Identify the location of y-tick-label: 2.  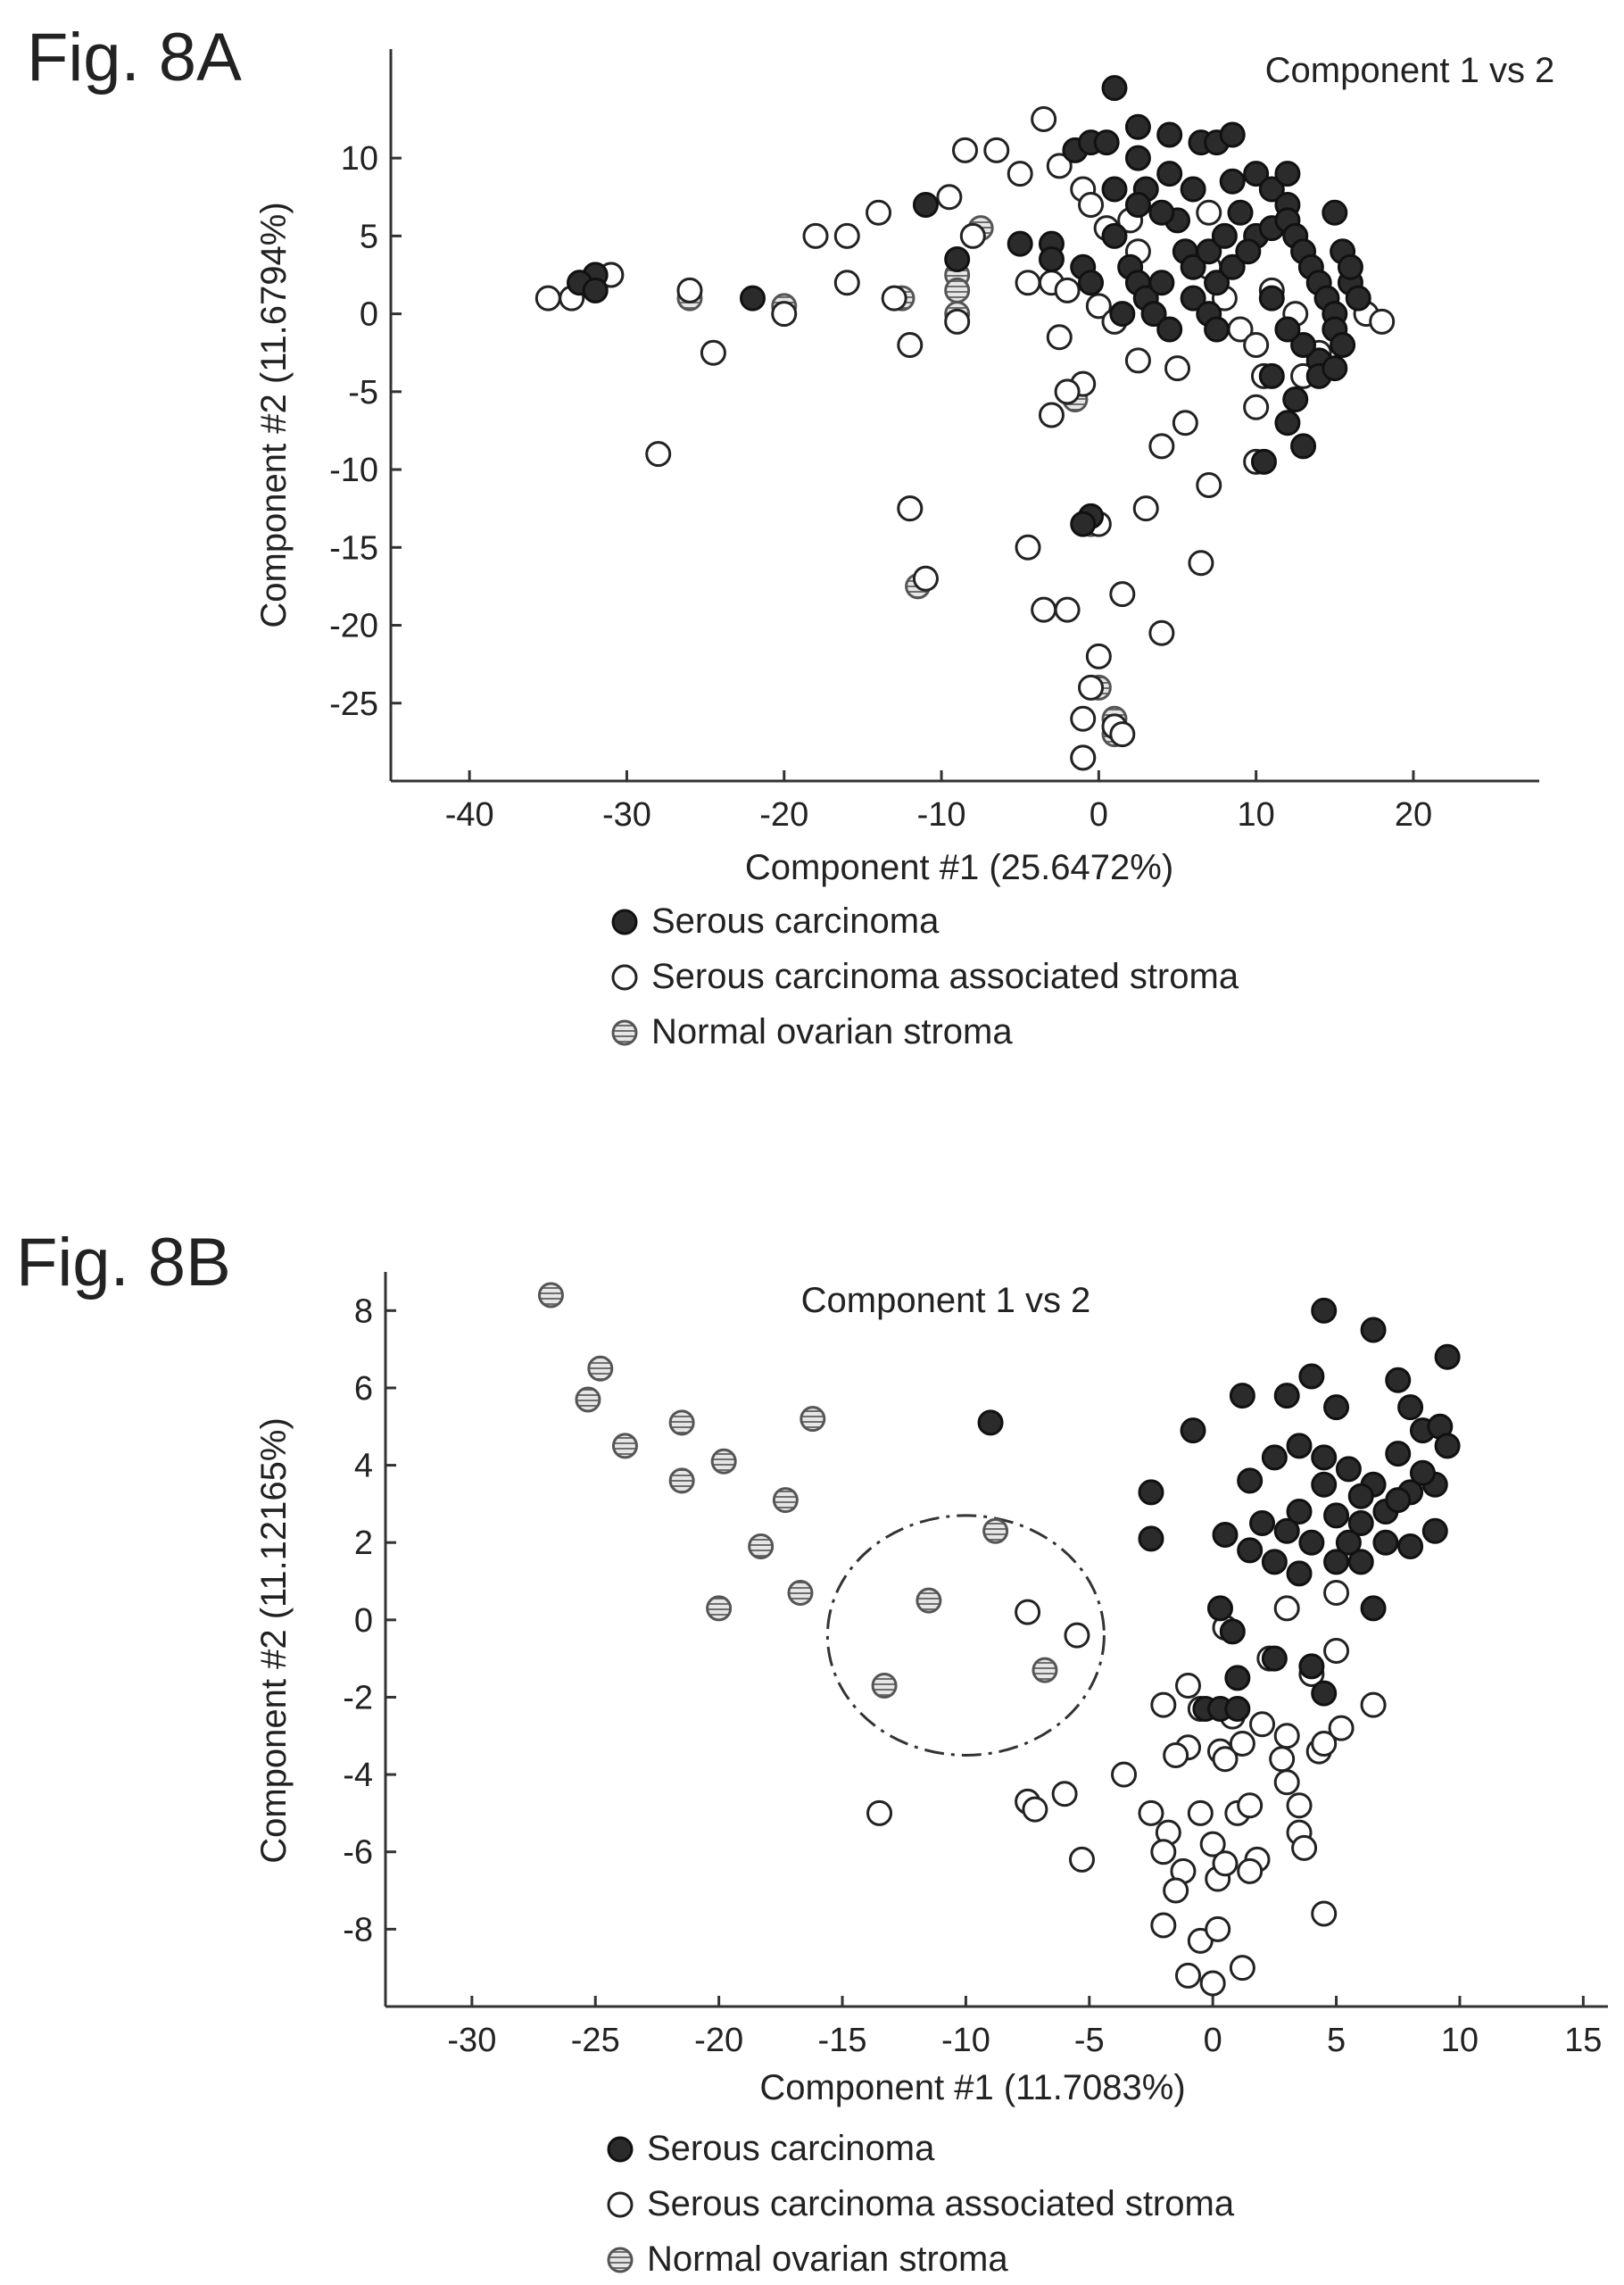
(363, 1543).